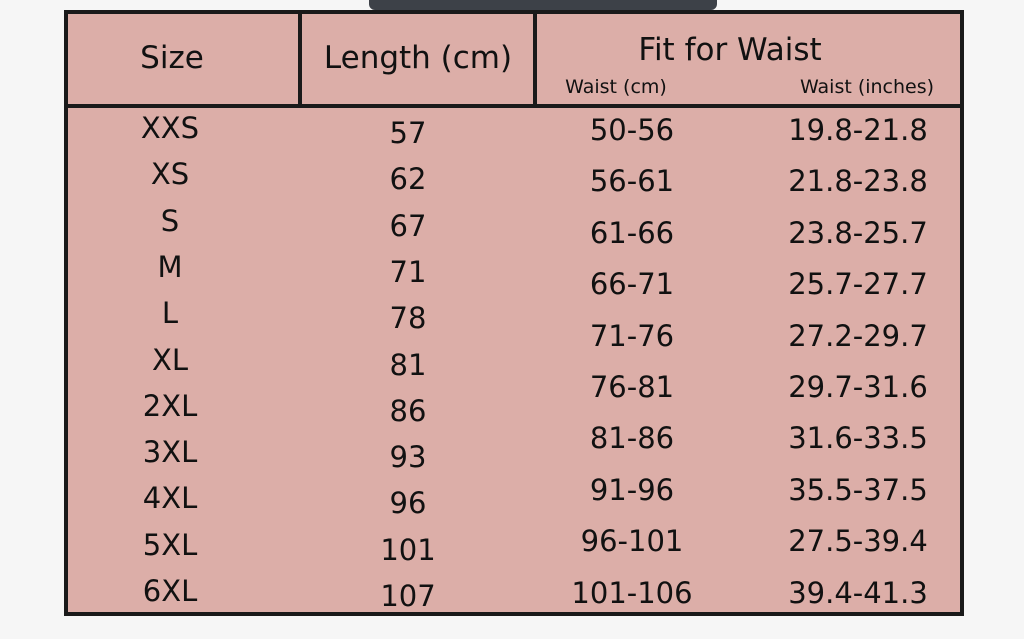 The width and height of the screenshot is (1024, 639). Describe the element at coordinates (632, 592) in the screenshot. I see `waist-cm-cell: 101-106` at that location.